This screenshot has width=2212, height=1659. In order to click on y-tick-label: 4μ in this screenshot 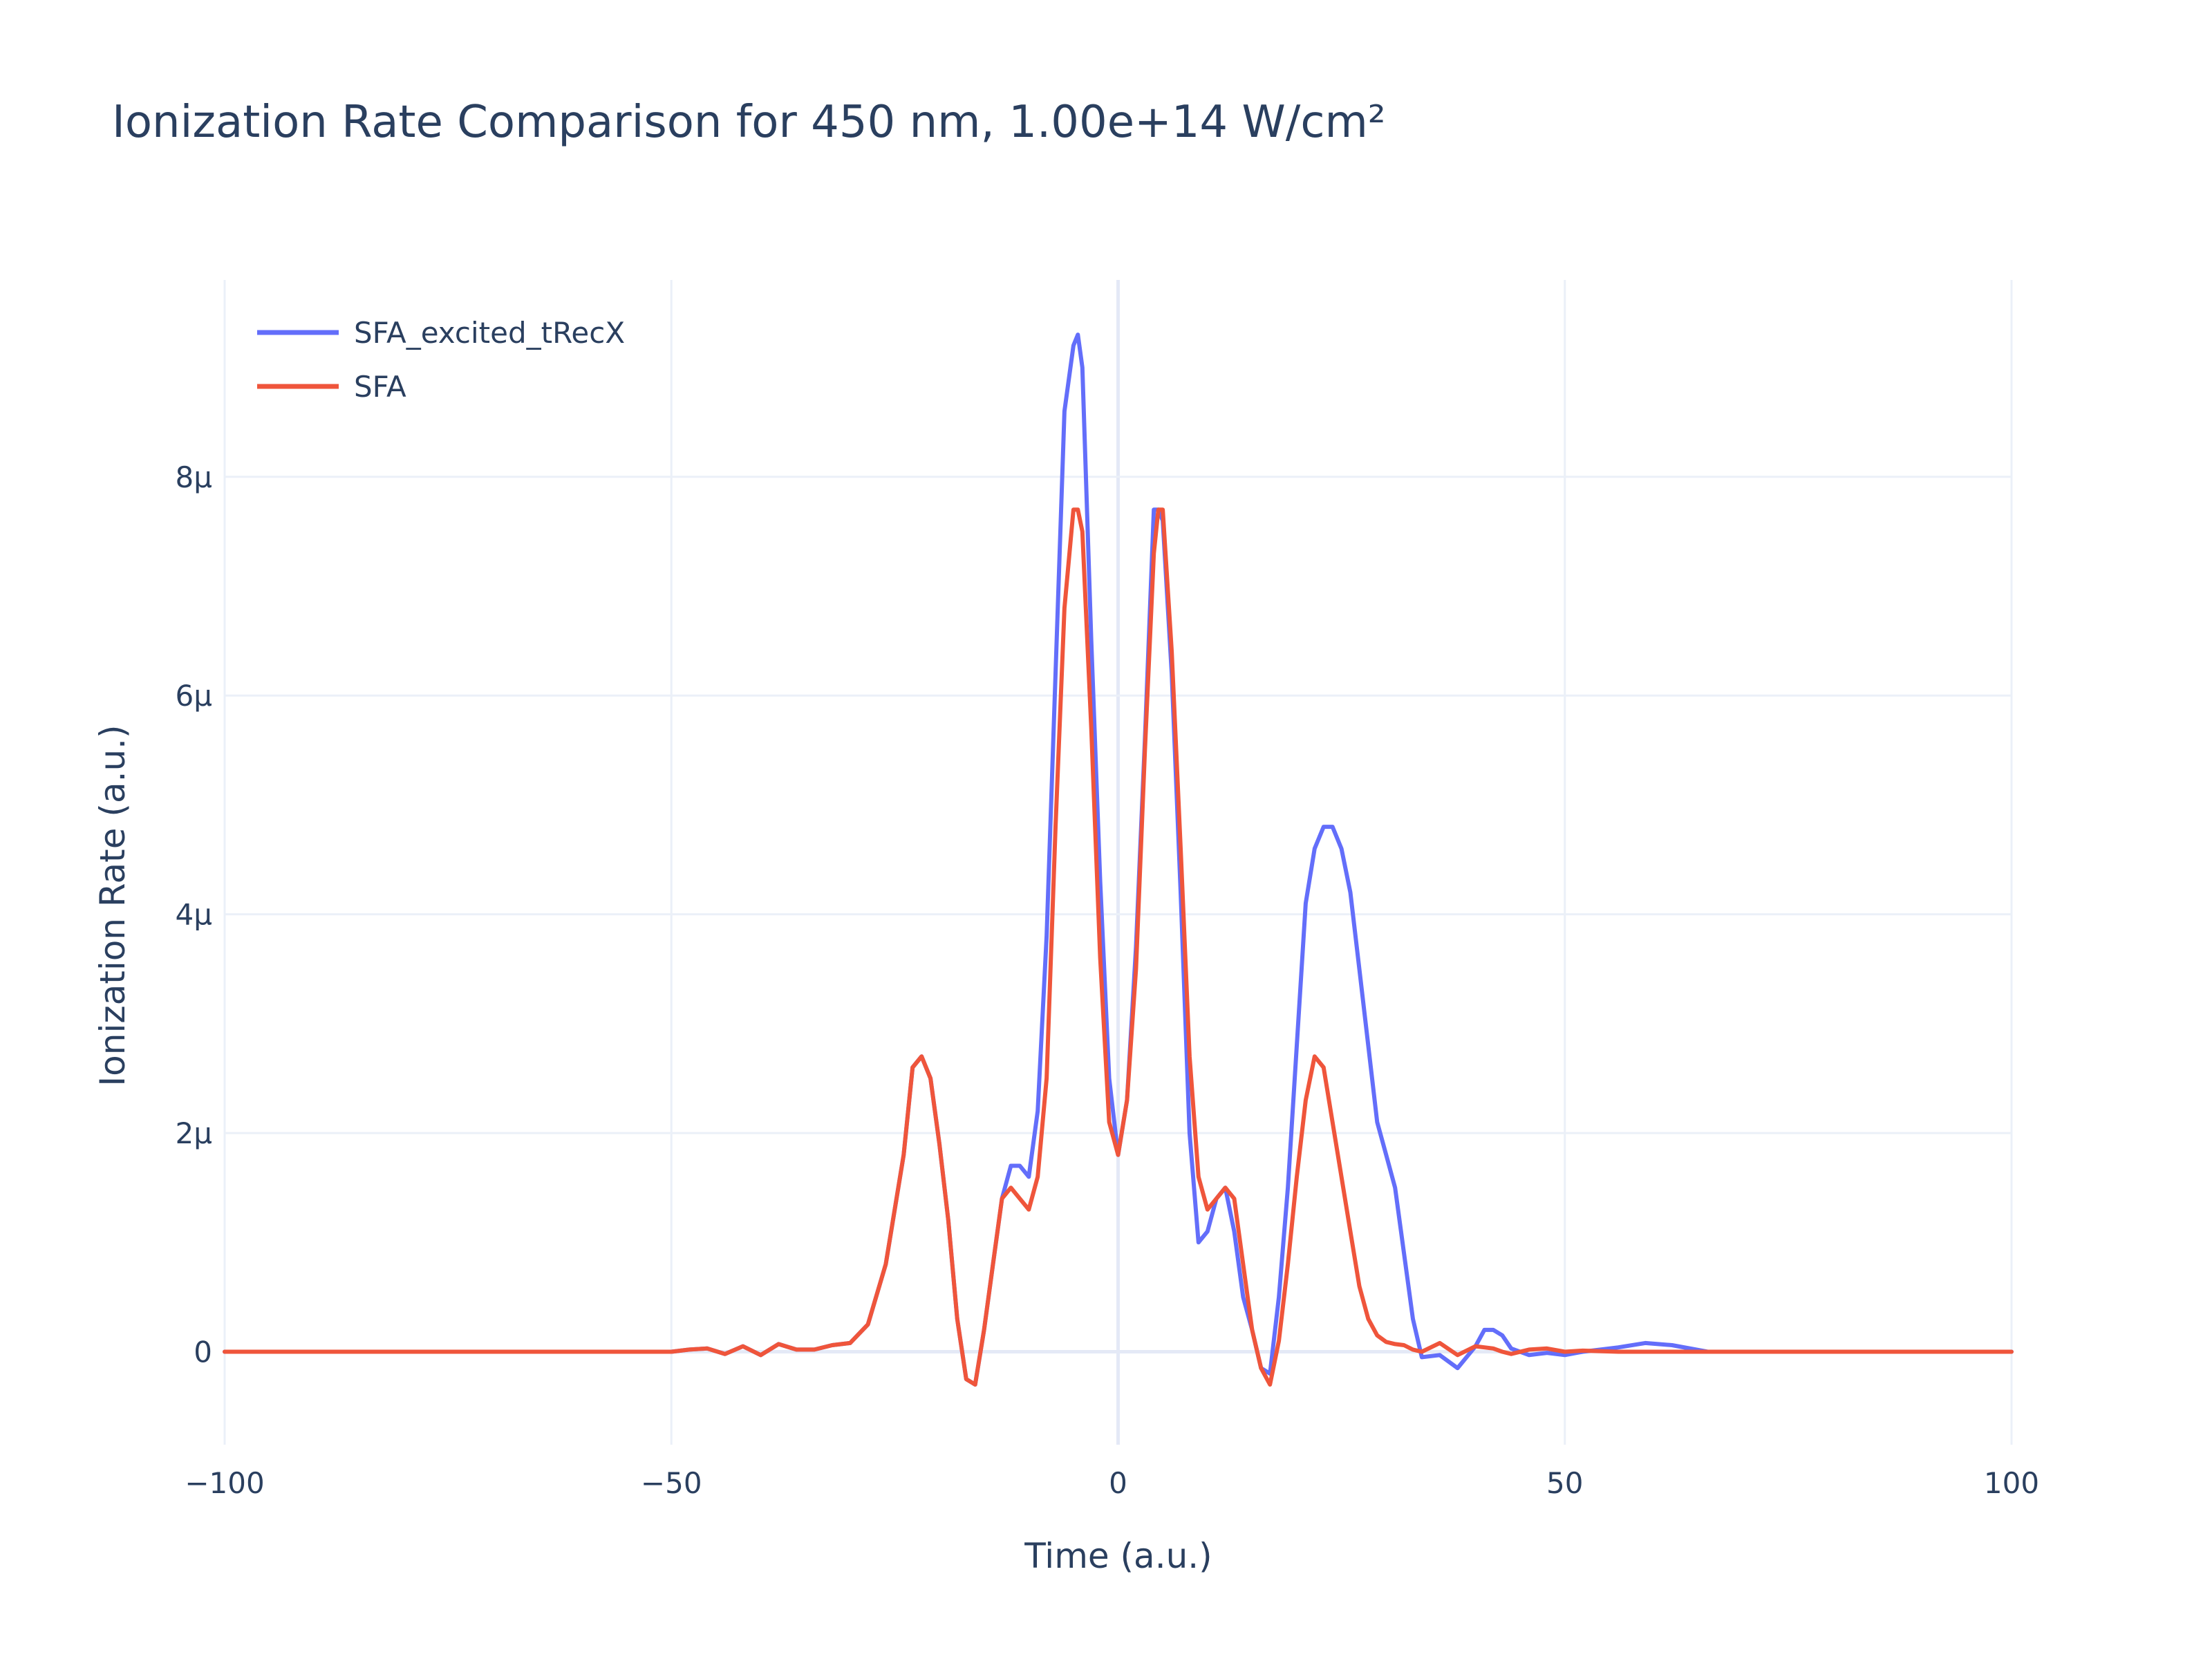, I will do `click(194, 915)`.